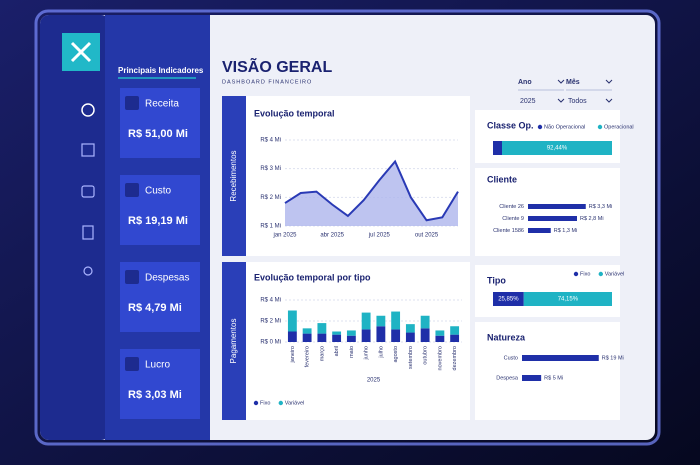 Image resolution: width=700 pixels, height=465 pixels. I want to click on page-subtitle: DASHBOARD FINANCEIRO, so click(267, 82).